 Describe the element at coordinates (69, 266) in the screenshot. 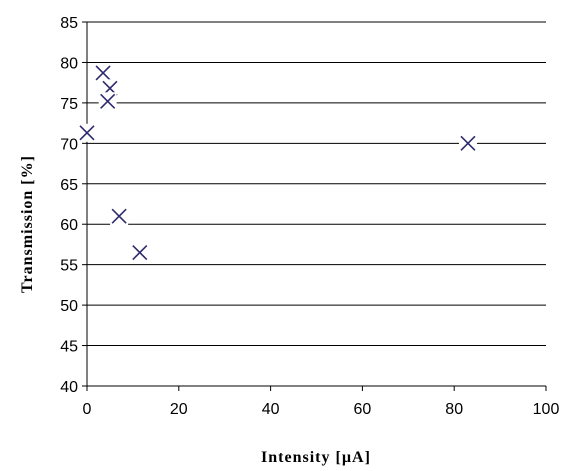

I see `y-tick-label-55: 55` at that location.